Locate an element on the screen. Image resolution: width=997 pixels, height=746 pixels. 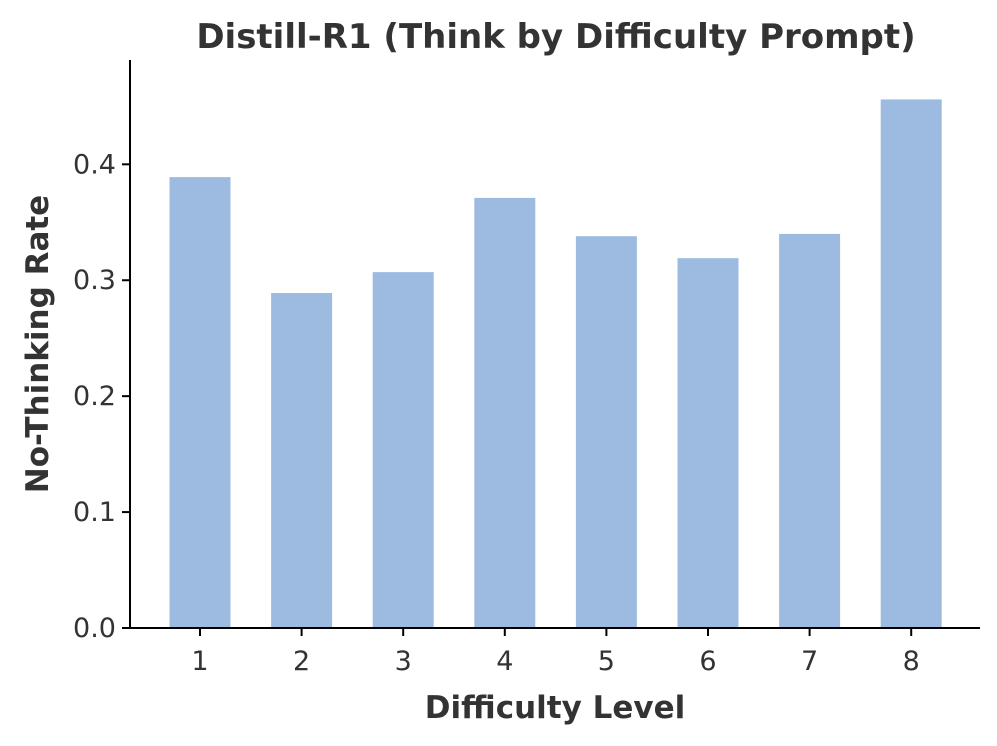
x-tick-label-8: 8 is located at coordinates (911, 661).